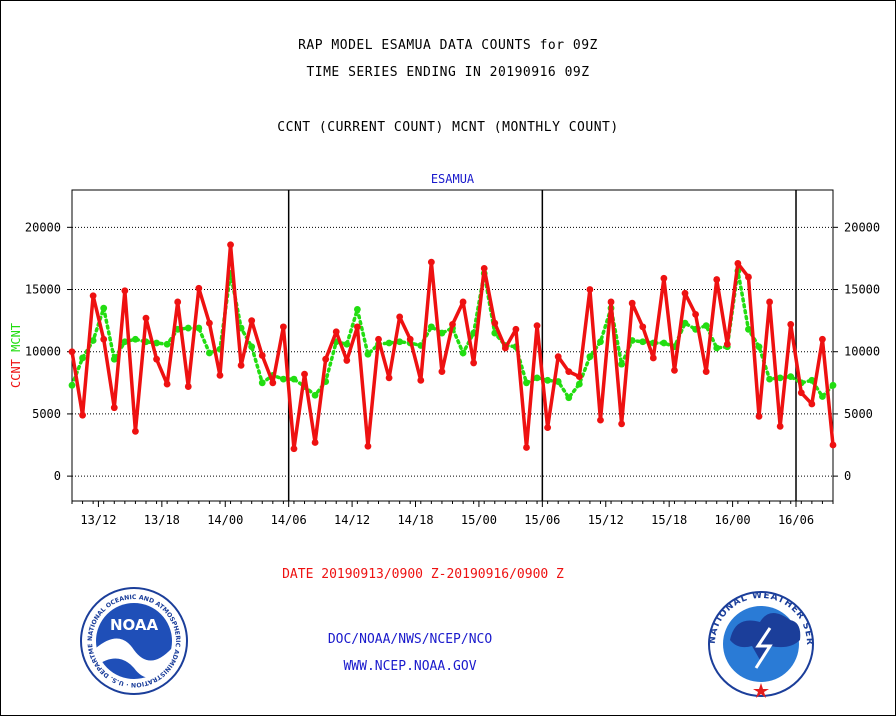 The width and height of the screenshot is (896, 716). What do you see at coordinates (796, 520) in the screenshot?
I see `x-tick-label: 16/06` at bounding box center [796, 520].